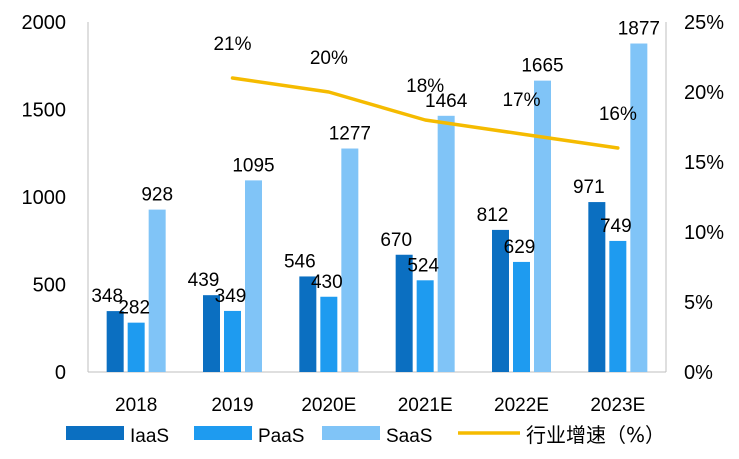 The width and height of the screenshot is (739, 459). What do you see at coordinates (542, 226) in the screenshot?
I see `bar-saas-2022e` at bounding box center [542, 226].